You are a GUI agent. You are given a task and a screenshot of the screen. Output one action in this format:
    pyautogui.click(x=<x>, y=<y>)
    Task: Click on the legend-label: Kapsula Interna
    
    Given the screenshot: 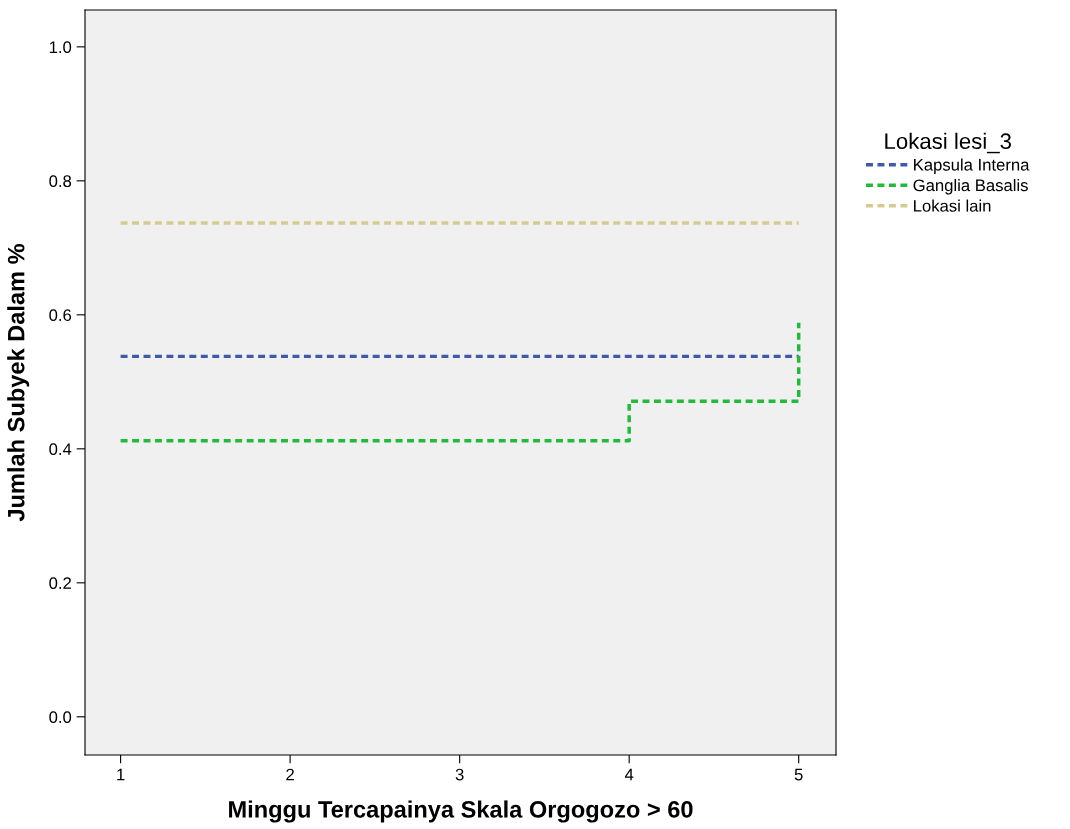 What is the action you would take?
    pyautogui.click(x=972, y=166)
    